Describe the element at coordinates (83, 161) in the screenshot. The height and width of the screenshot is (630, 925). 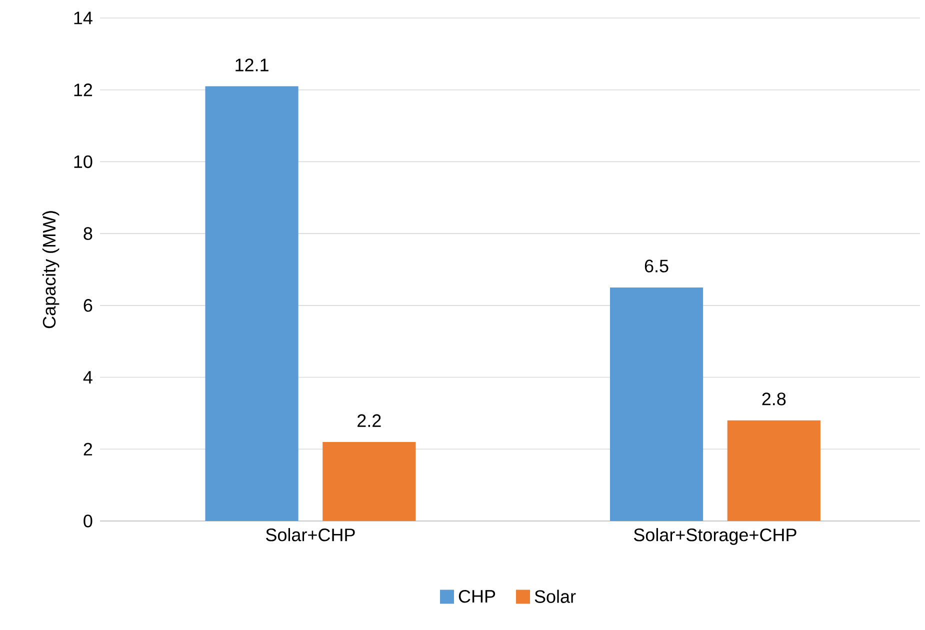
I see `y-tick-label: 10` at that location.